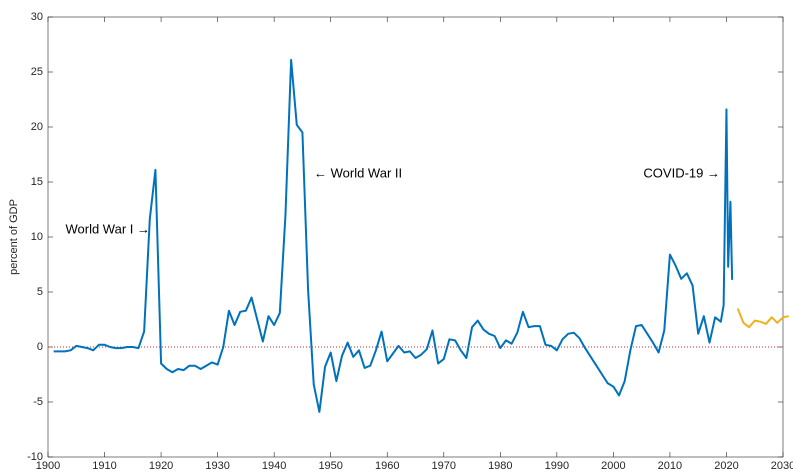  I want to click on data-line, so click(762, 318).